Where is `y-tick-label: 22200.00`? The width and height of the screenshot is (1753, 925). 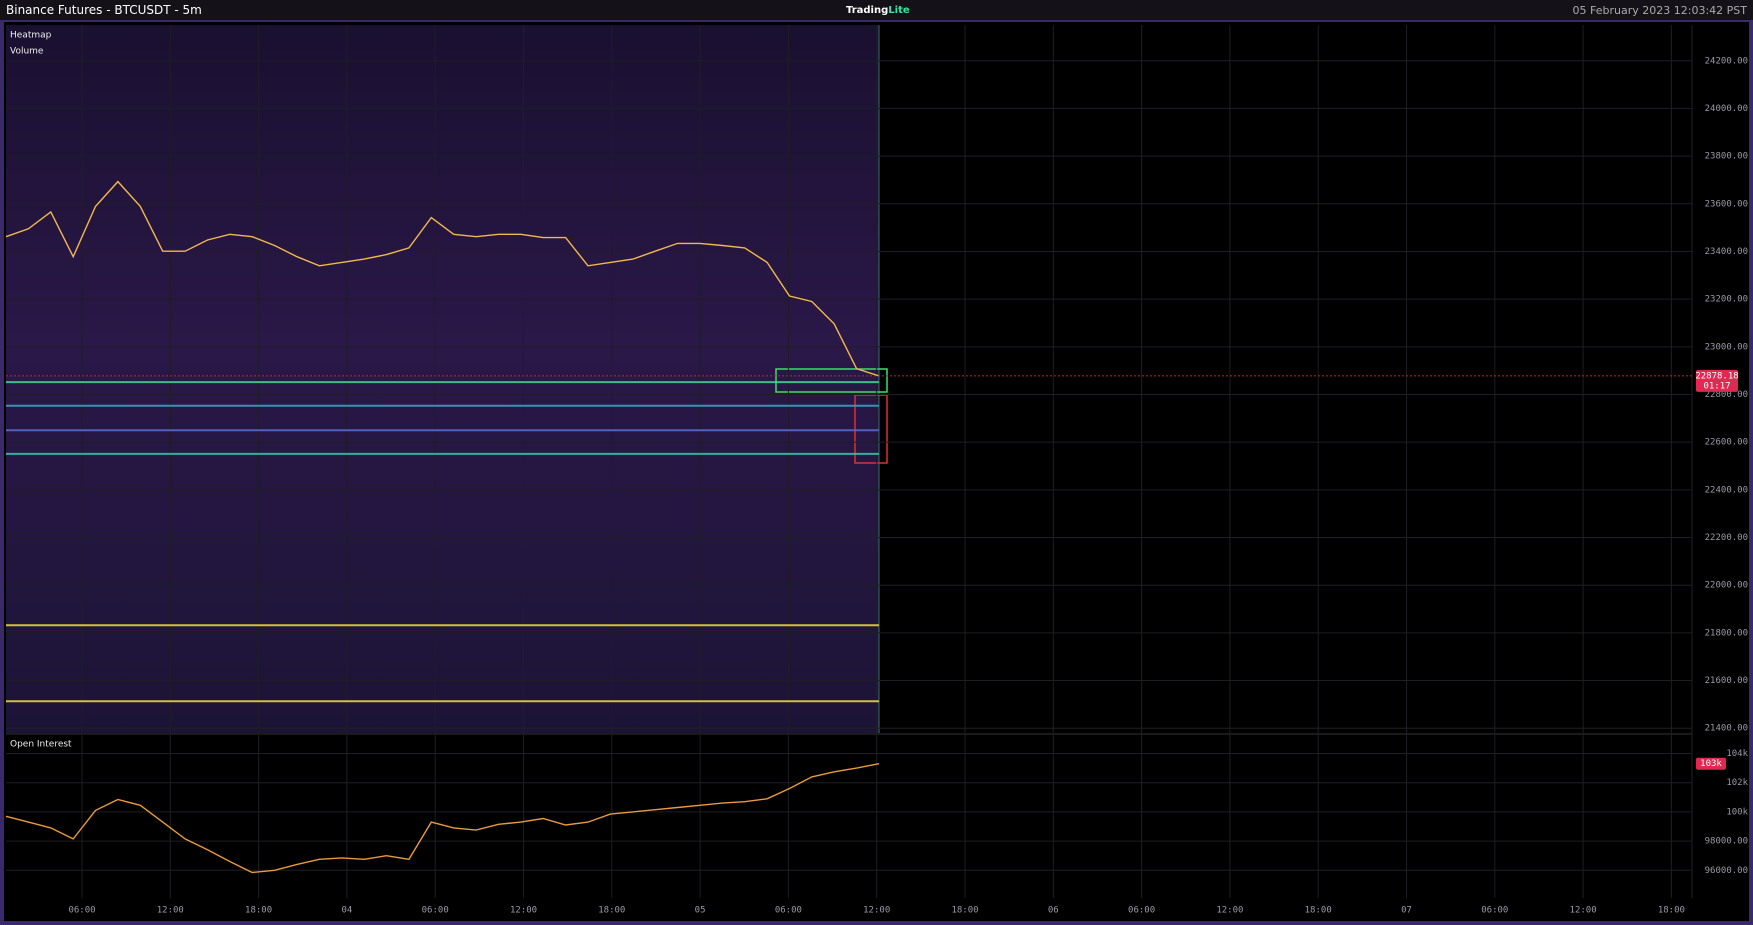
y-tick-label: 22200.00 is located at coordinates (1726, 538).